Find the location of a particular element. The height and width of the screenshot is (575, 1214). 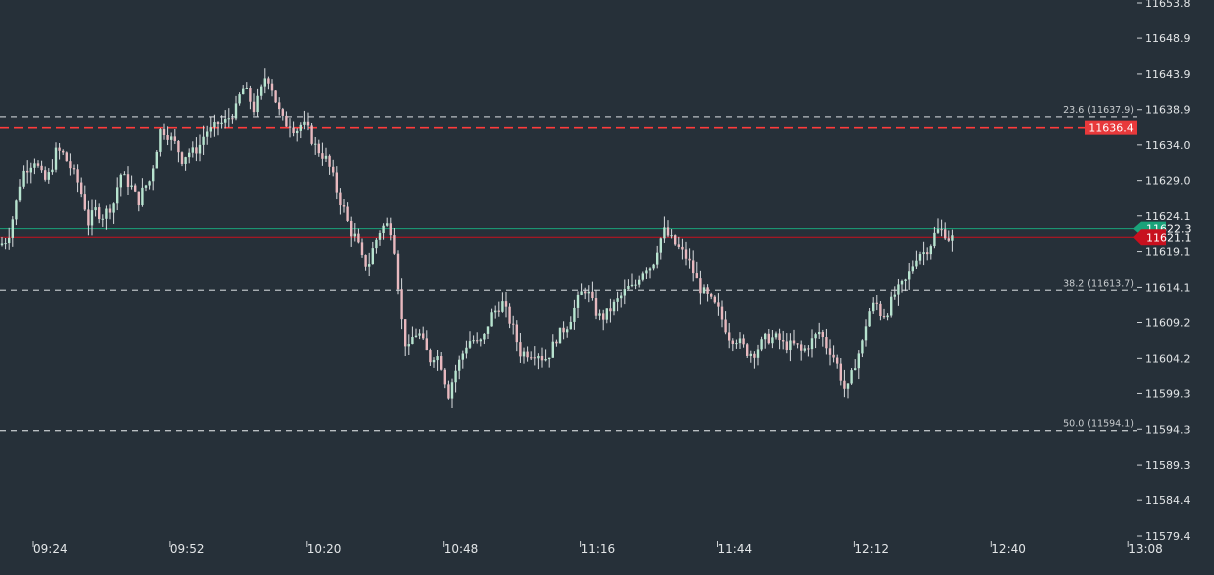

last-price-tag is located at coordinates (1149, 237).